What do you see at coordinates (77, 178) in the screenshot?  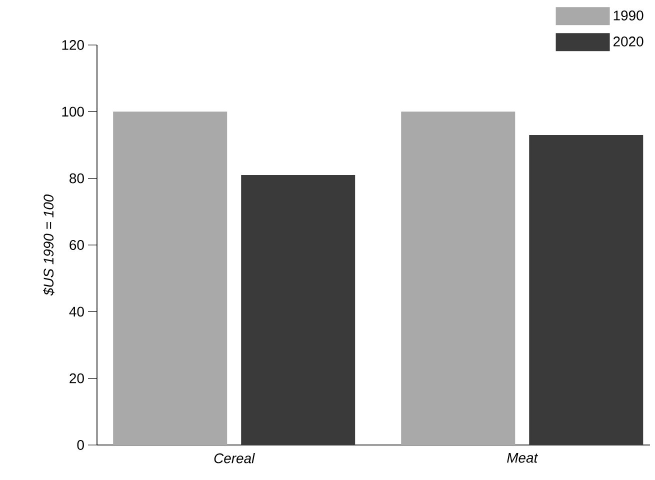 I see `y-tick-label: 80` at bounding box center [77, 178].